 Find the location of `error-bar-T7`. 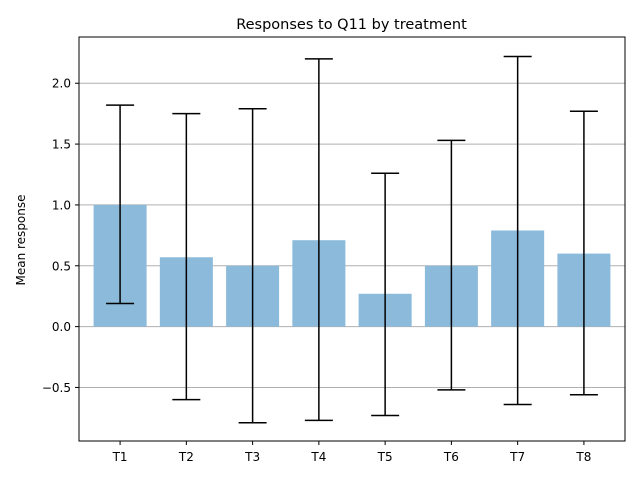

error-bar-T7 is located at coordinates (517, 230).